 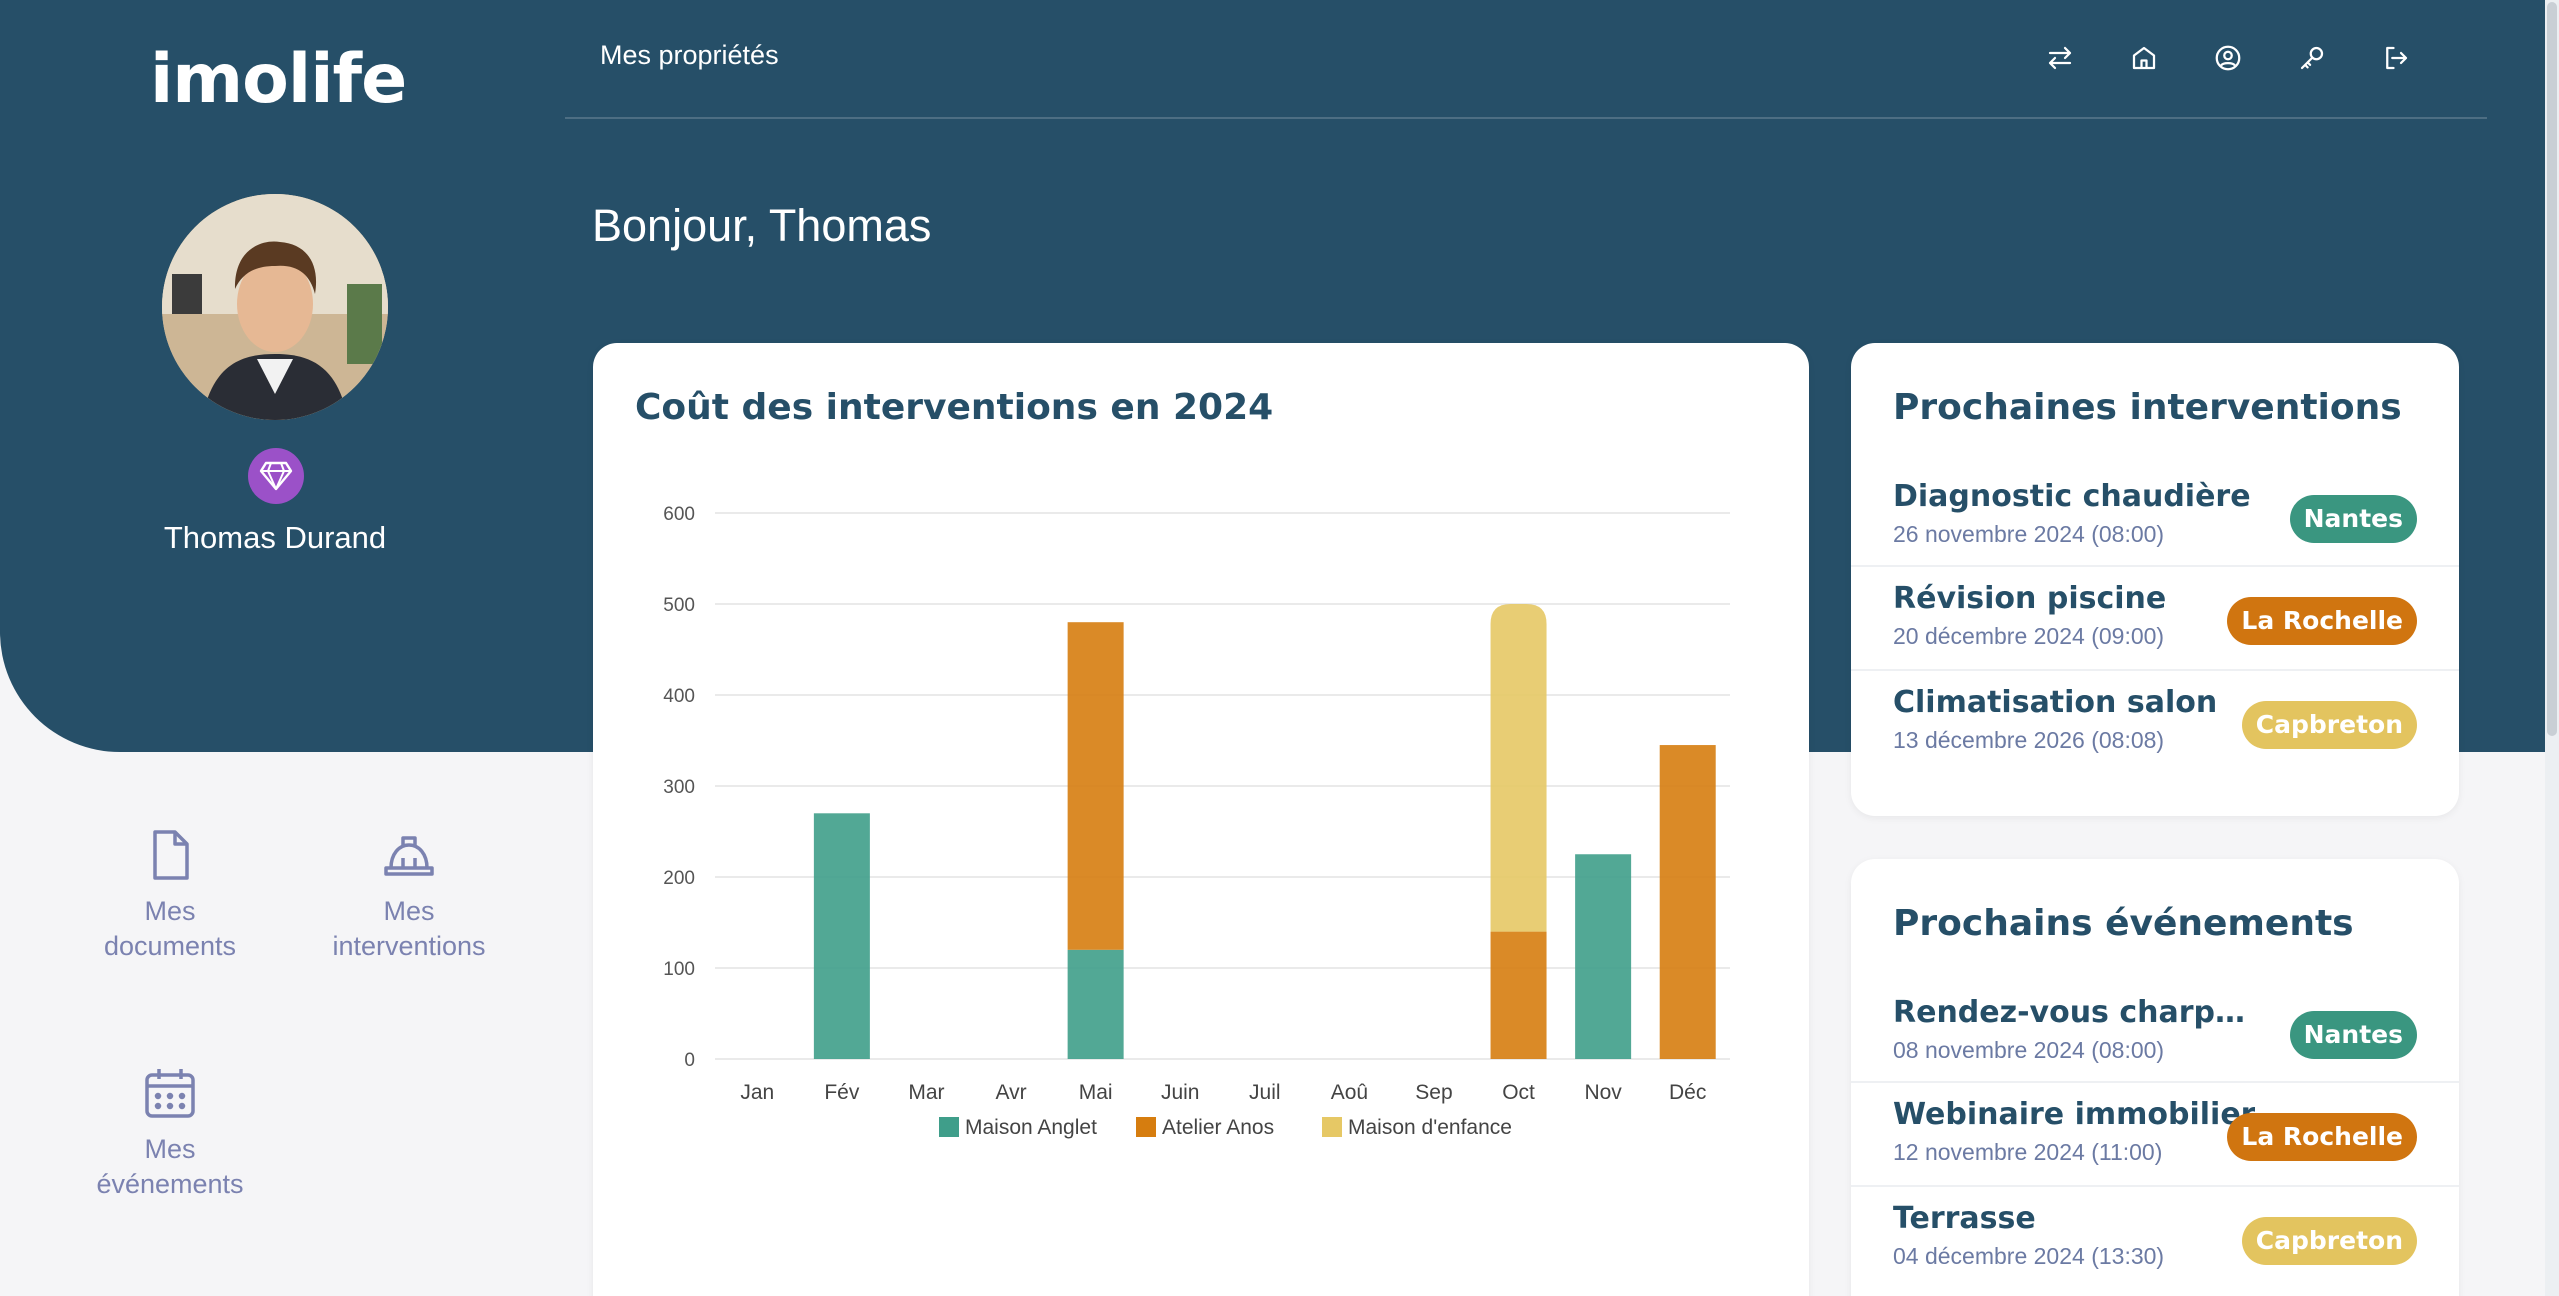 I want to click on intervention-date: 13 décembre 2026 (08:08), so click(x=2029, y=740).